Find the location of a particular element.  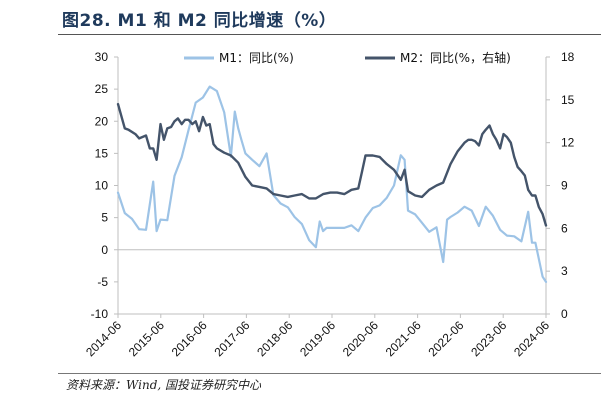

legend-label-m2: M2：同比(%，右轴) is located at coordinates (455, 57).